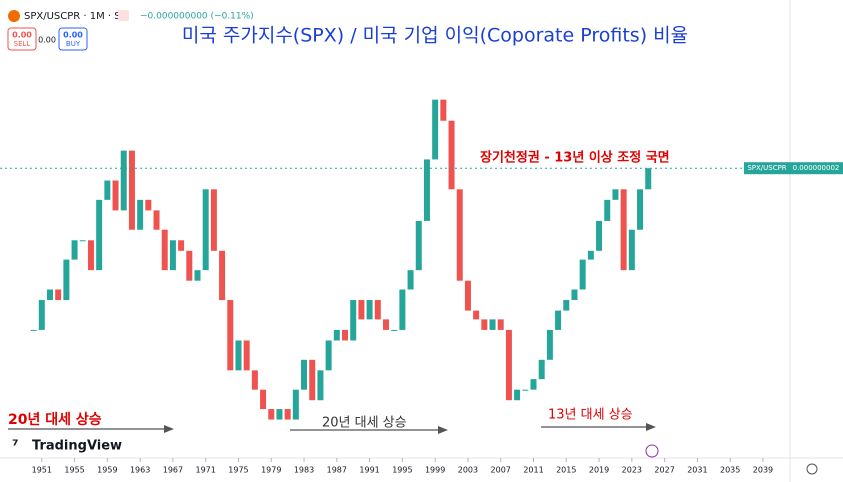 The image size is (843, 482). Describe the element at coordinates (15, 446) in the screenshot. I see `brand-logo: ⁷` at that location.